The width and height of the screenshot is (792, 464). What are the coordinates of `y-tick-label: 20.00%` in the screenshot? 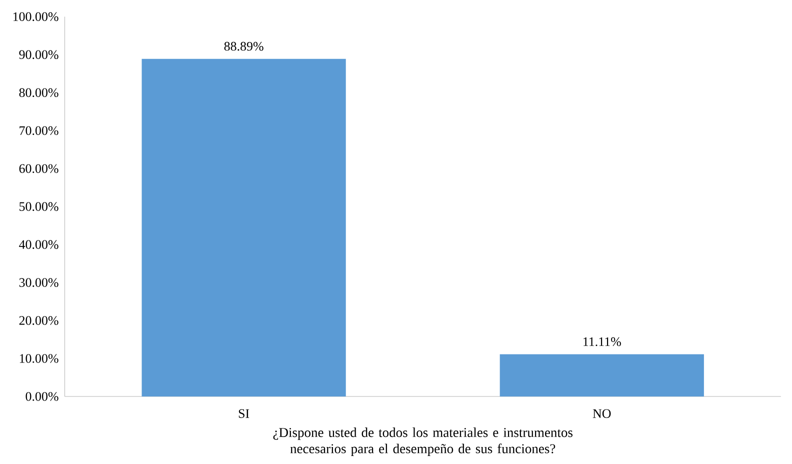 It's located at (38, 320).